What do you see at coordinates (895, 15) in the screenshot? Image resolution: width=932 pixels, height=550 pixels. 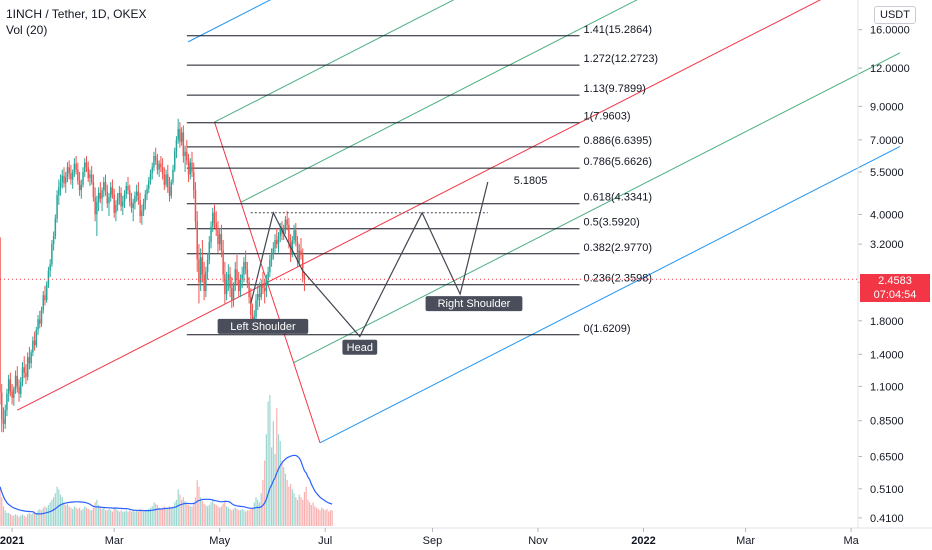 I see `currency-unit-badge: USDT` at bounding box center [895, 15].